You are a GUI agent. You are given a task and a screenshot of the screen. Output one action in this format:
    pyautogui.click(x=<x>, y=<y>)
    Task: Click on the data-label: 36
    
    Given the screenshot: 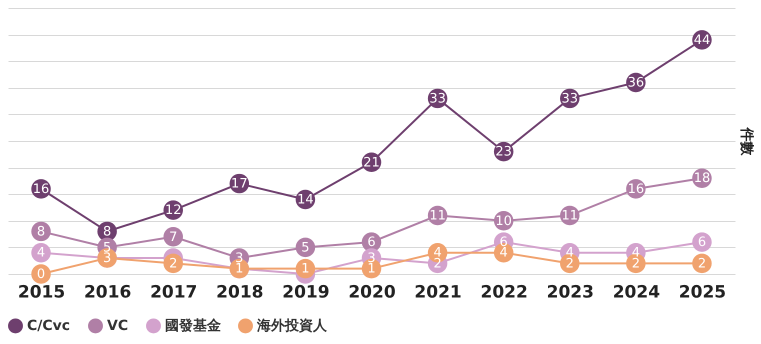 What is the action you would take?
    pyautogui.click(x=636, y=82)
    